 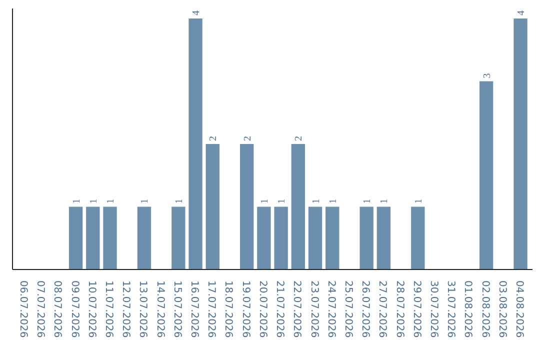 I want to click on x-tick-label: 28.07.2026, so click(x=399, y=309).